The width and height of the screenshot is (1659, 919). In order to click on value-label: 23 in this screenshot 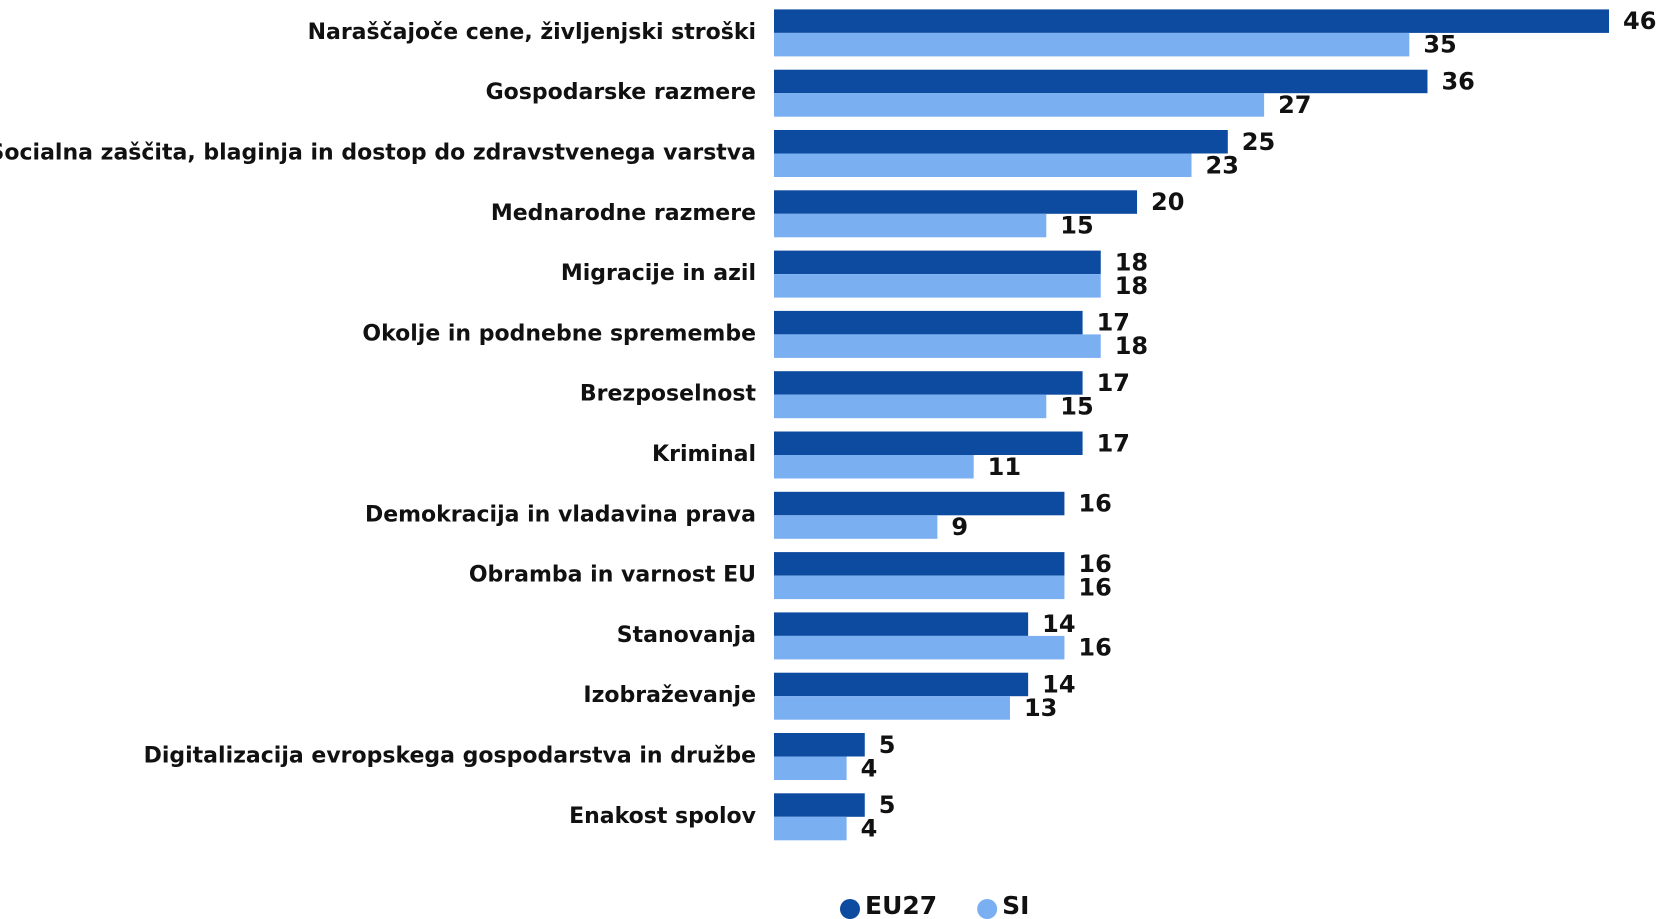, I will do `click(1222, 165)`.